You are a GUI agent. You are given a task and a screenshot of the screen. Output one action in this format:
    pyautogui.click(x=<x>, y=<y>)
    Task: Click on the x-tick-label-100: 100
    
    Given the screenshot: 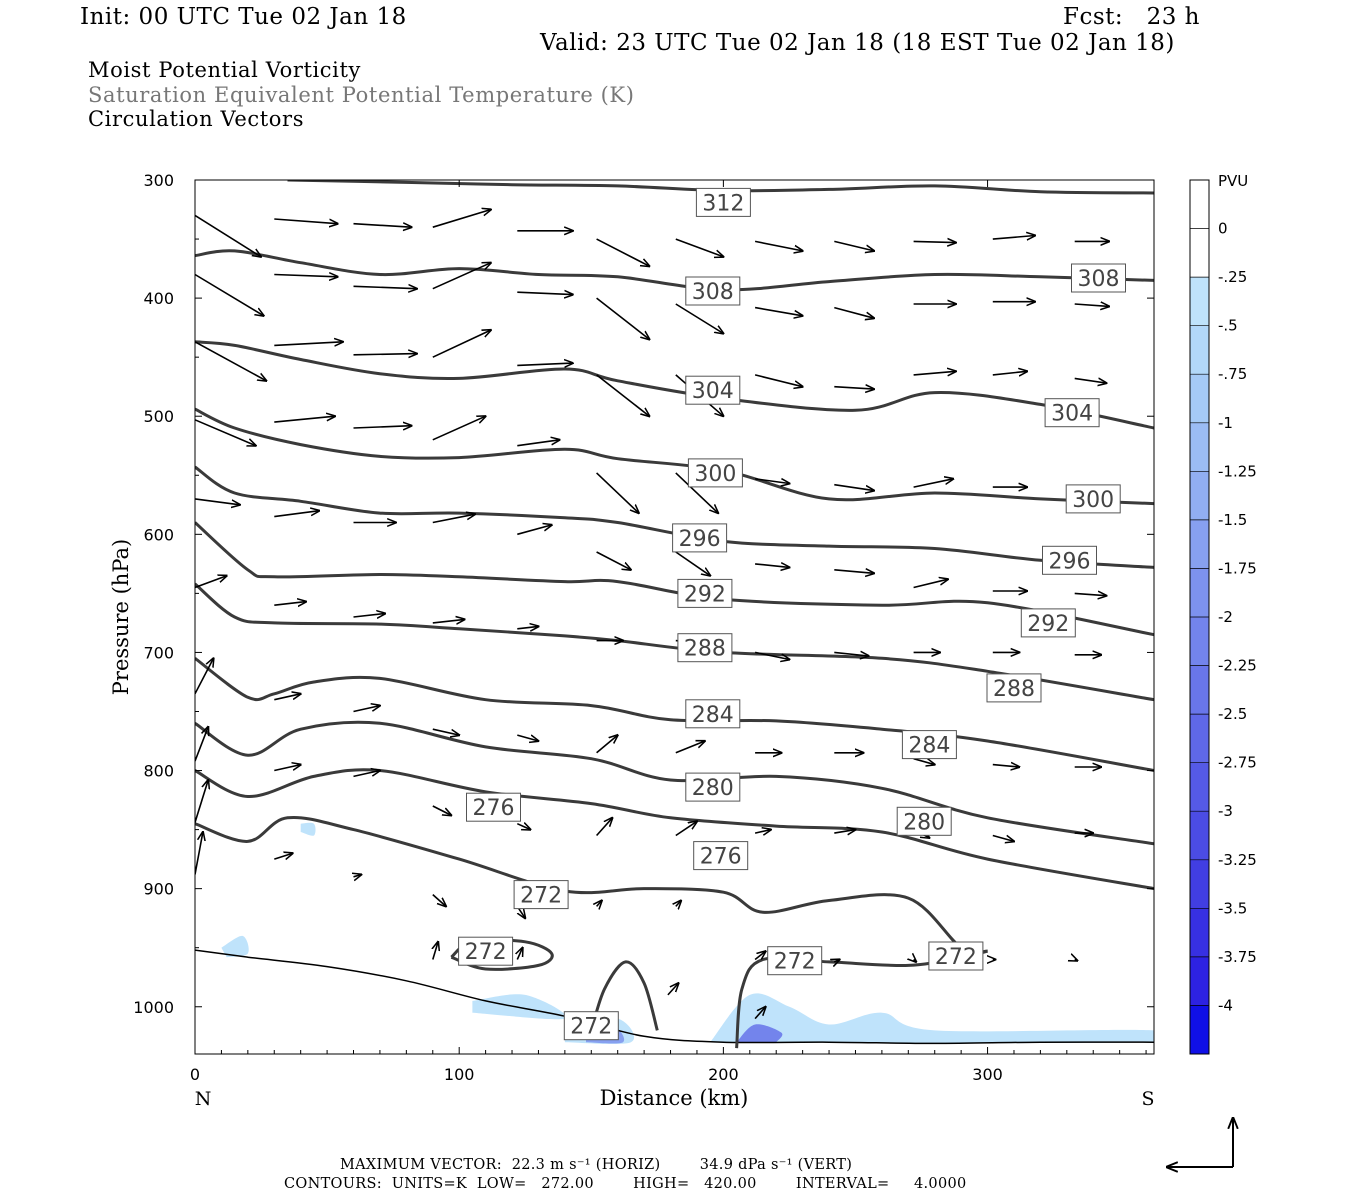 What is the action you would take?
    pyautogui.click(x=459, y=1074)
    